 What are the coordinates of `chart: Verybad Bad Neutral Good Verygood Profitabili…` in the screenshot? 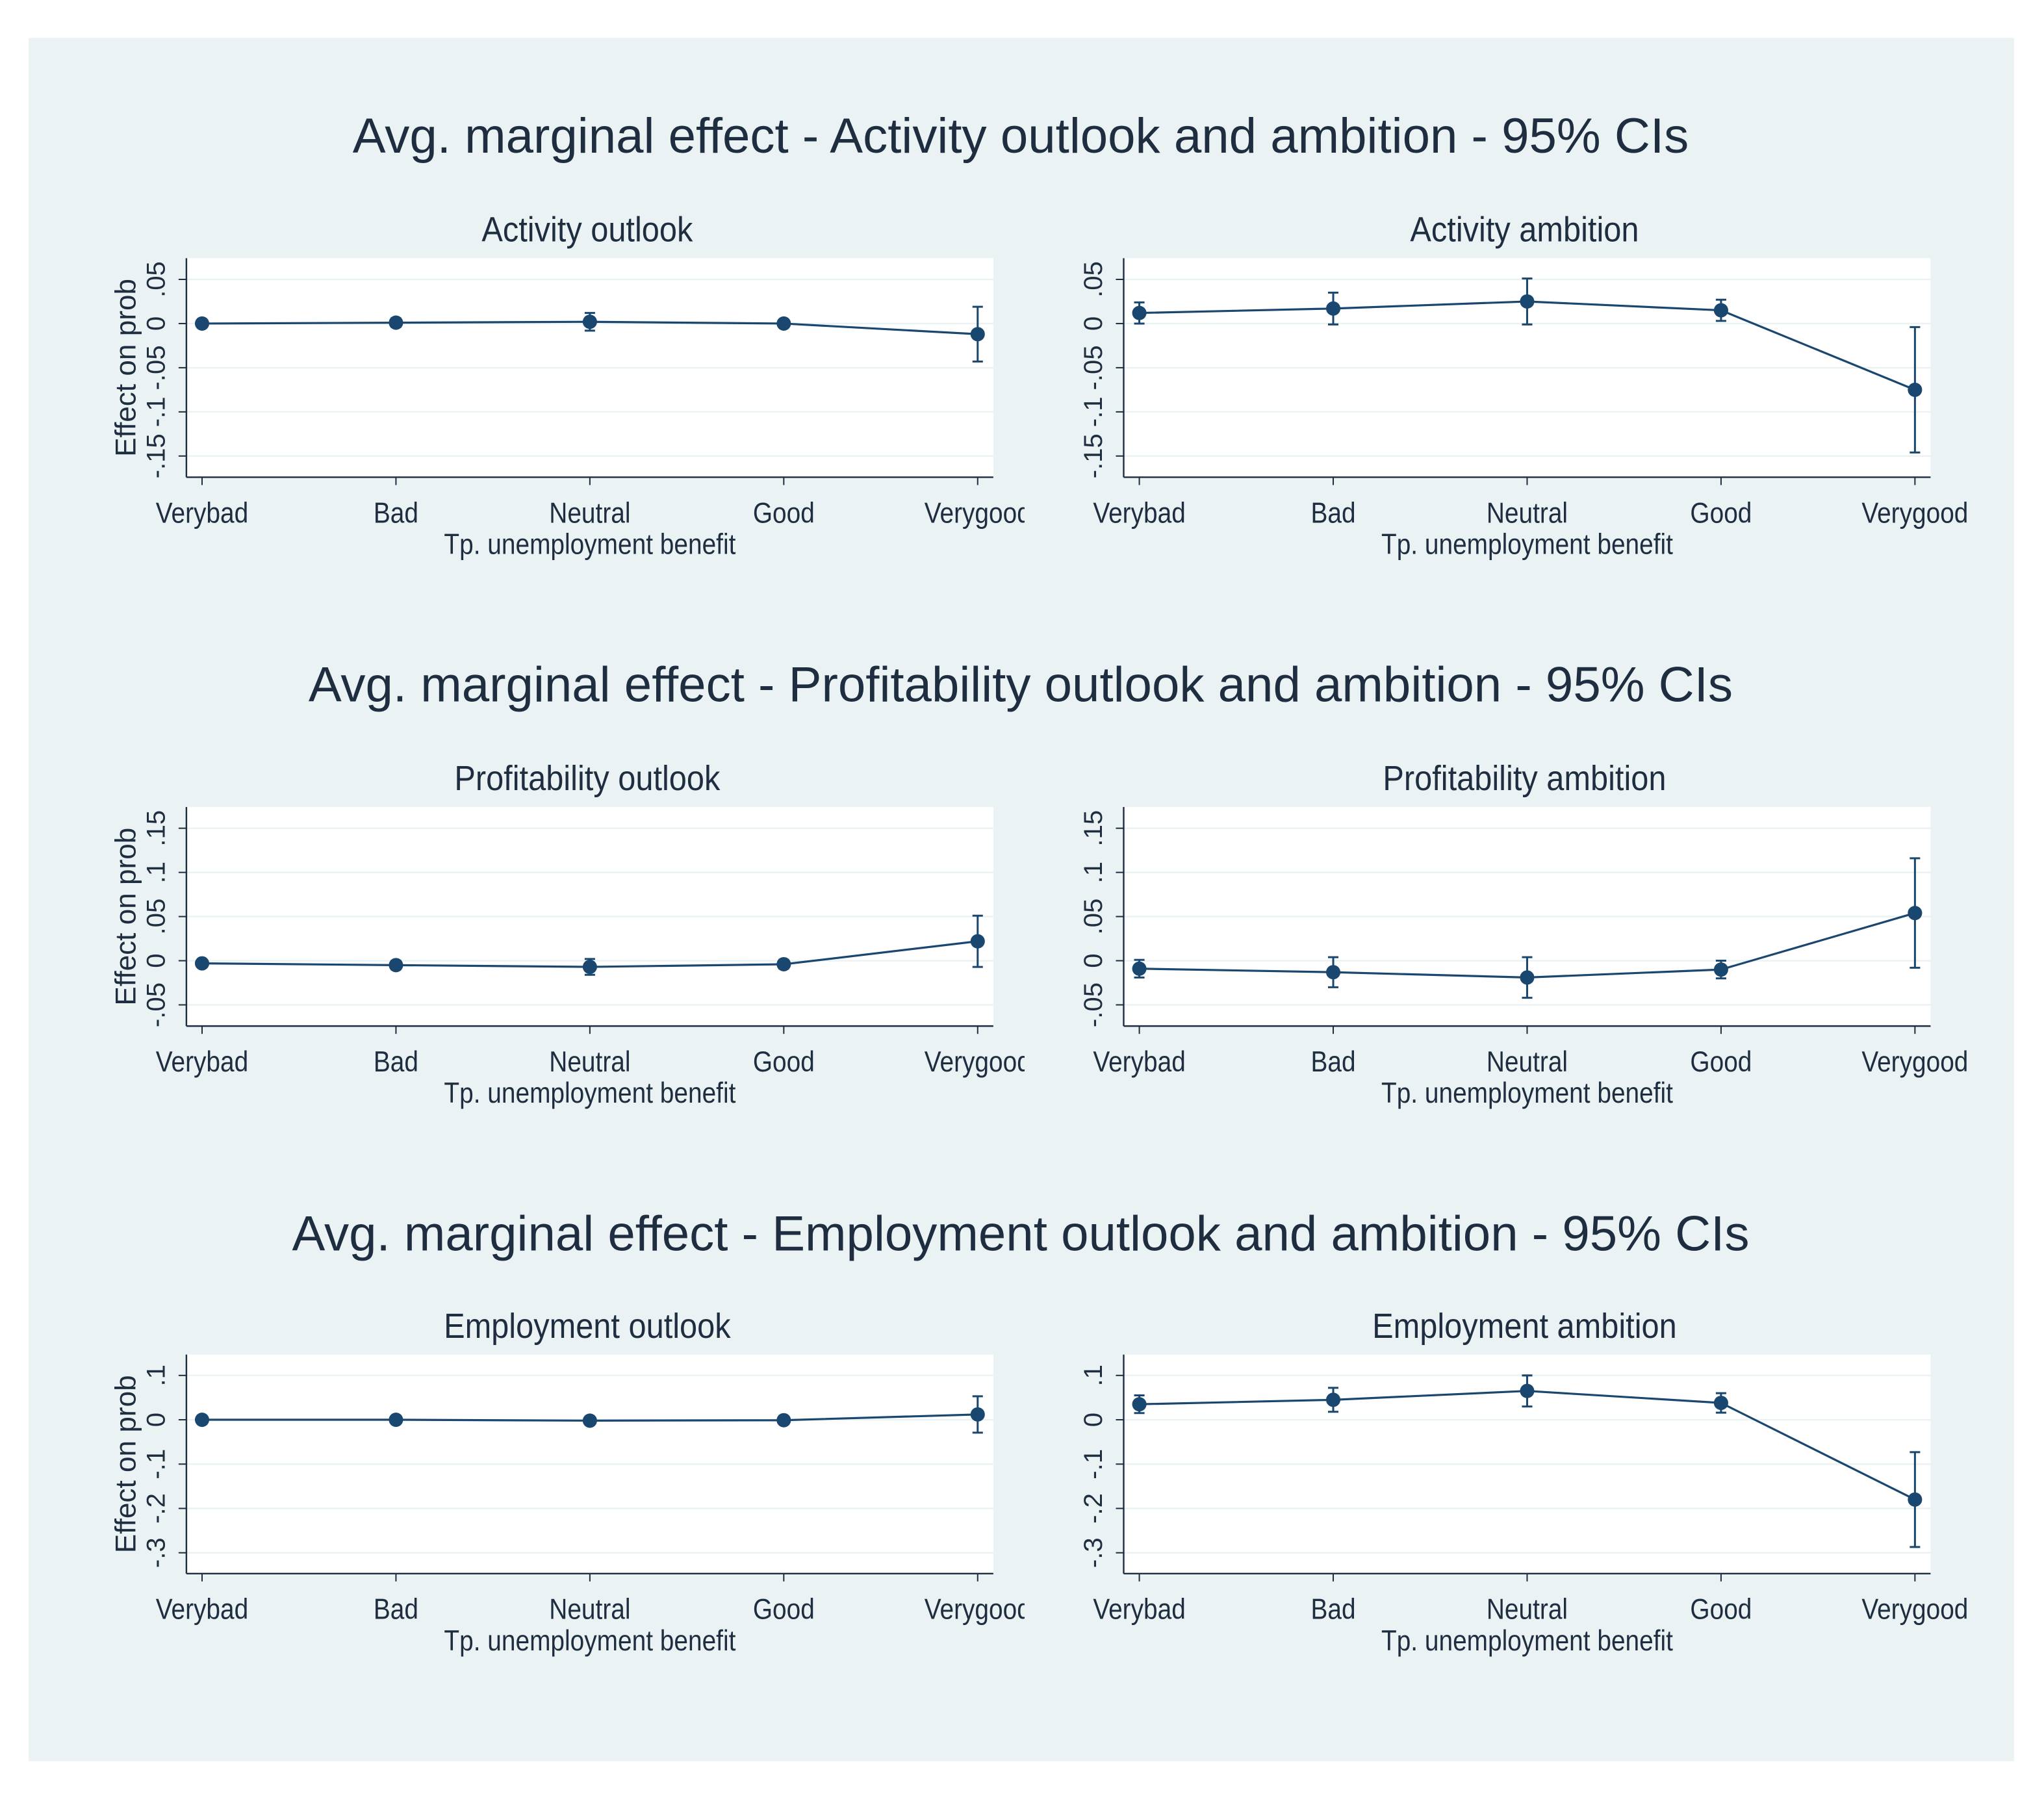 It's located at (1523, 933).